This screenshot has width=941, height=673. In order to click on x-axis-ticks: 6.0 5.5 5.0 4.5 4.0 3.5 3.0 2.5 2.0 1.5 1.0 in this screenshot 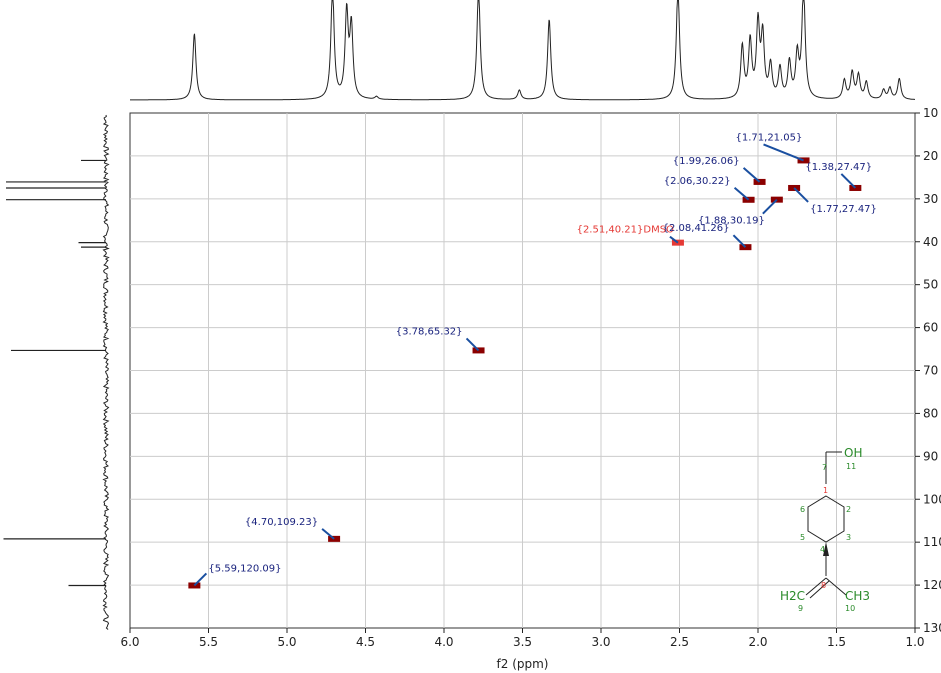, I will do `click(522, 638)`.